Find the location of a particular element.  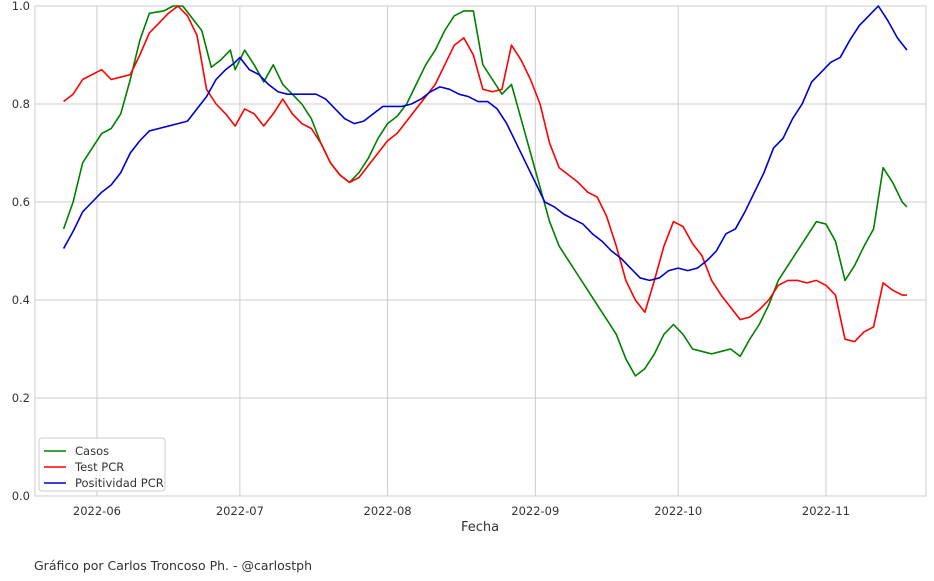

y-tick-label: 0.8 is located at coordinates (21, 104).